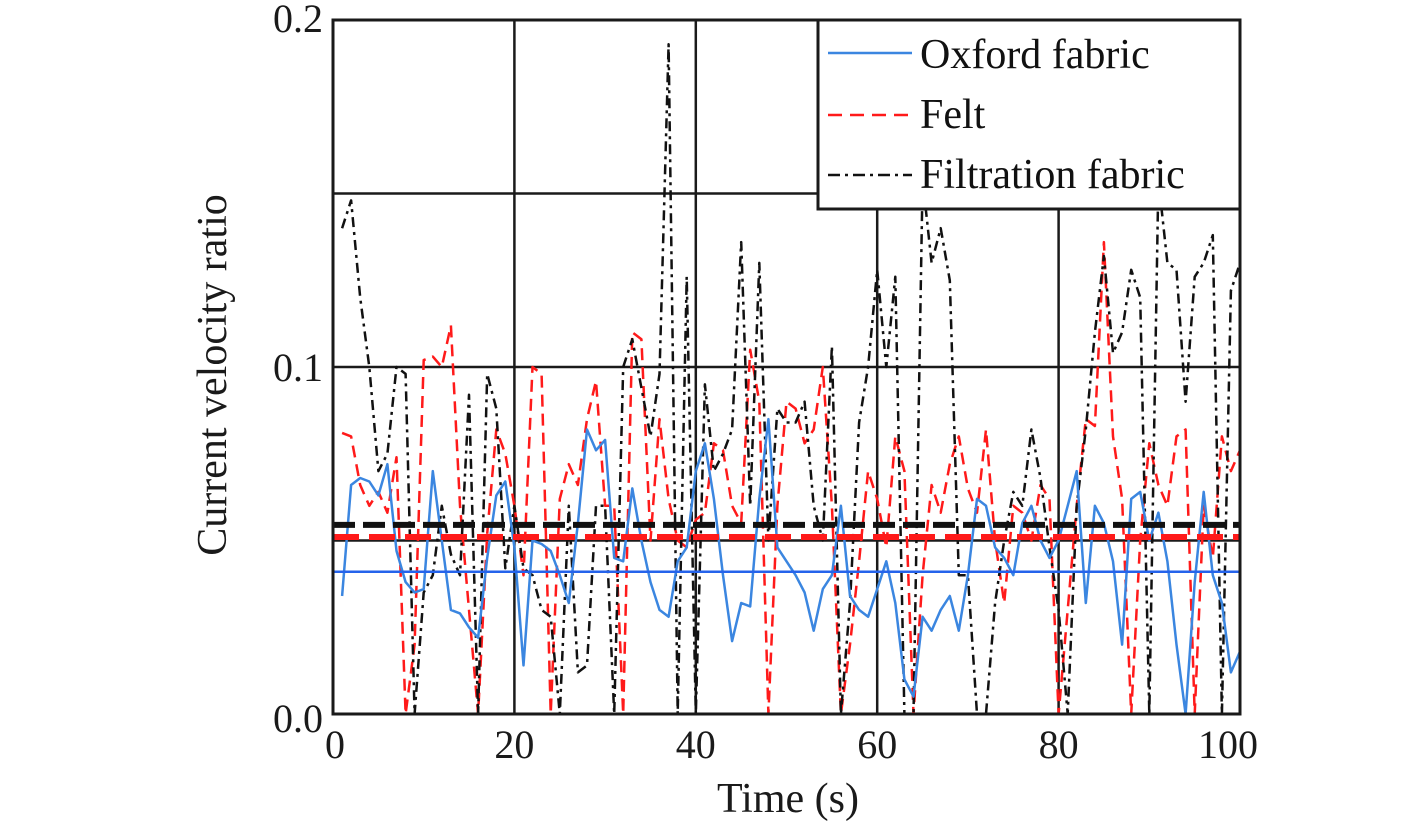 This screenshot has width=1418, height=827. What do you see at coordinates (953, 115) in the screenshot?
I see `legend-label: Felt` at bounding box center [953, 115].